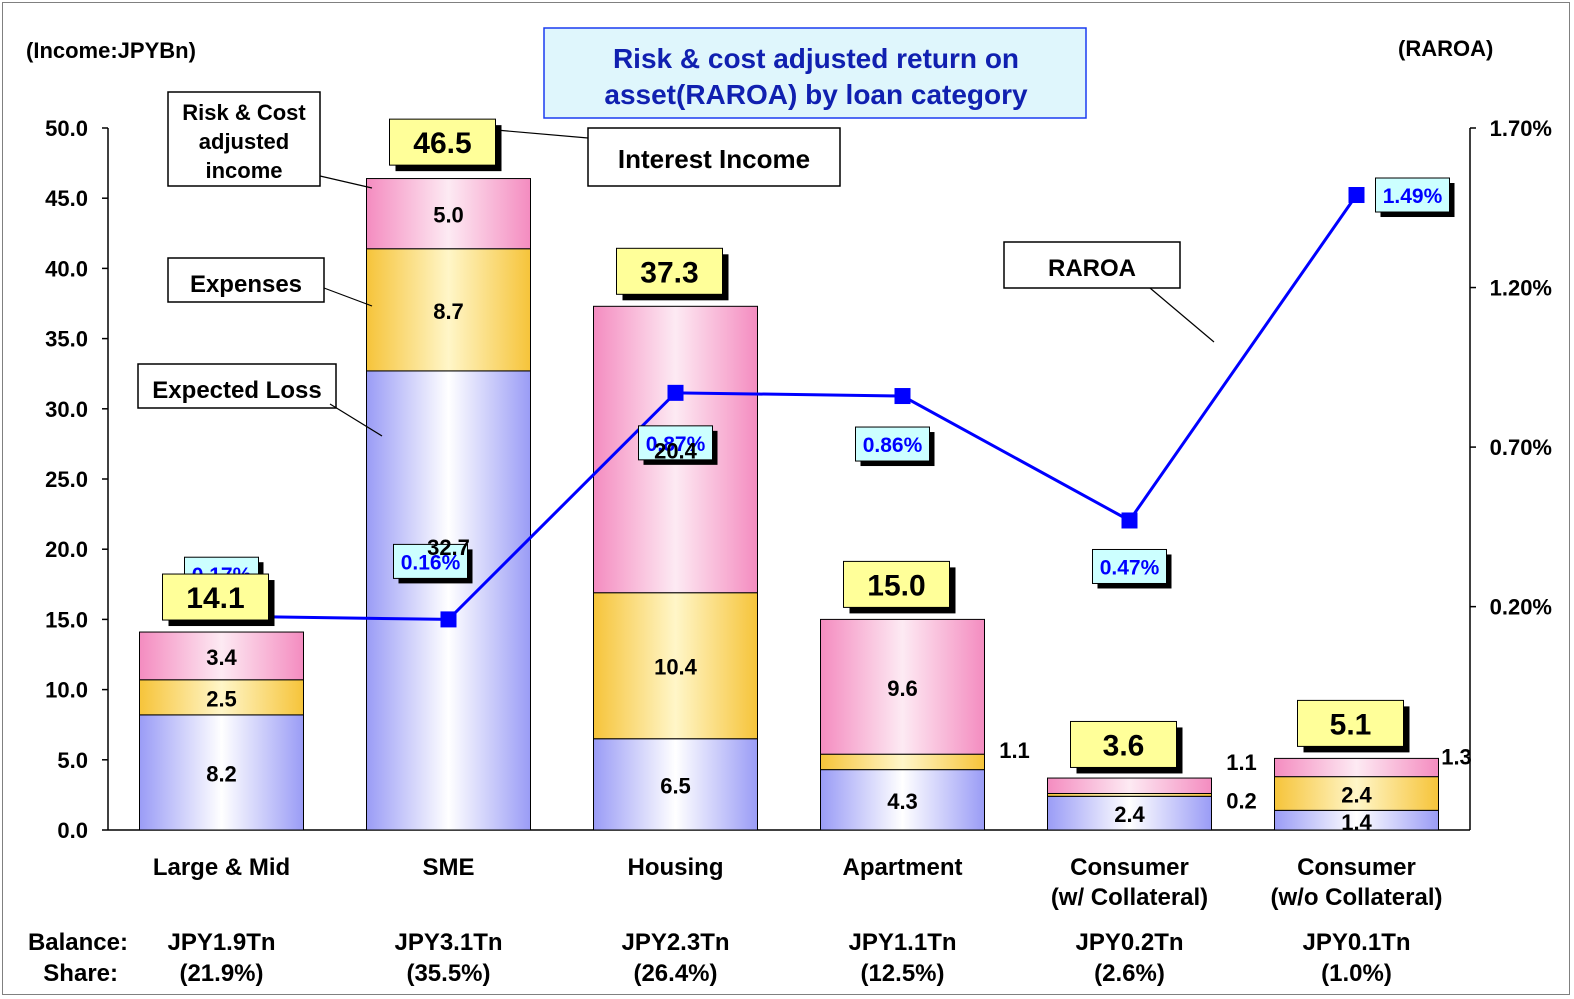  What do you see at coordinates (902, 942) in the screenshot?
I see `balance-value: JPY1.1Tn` at bounding box center [902, 942].